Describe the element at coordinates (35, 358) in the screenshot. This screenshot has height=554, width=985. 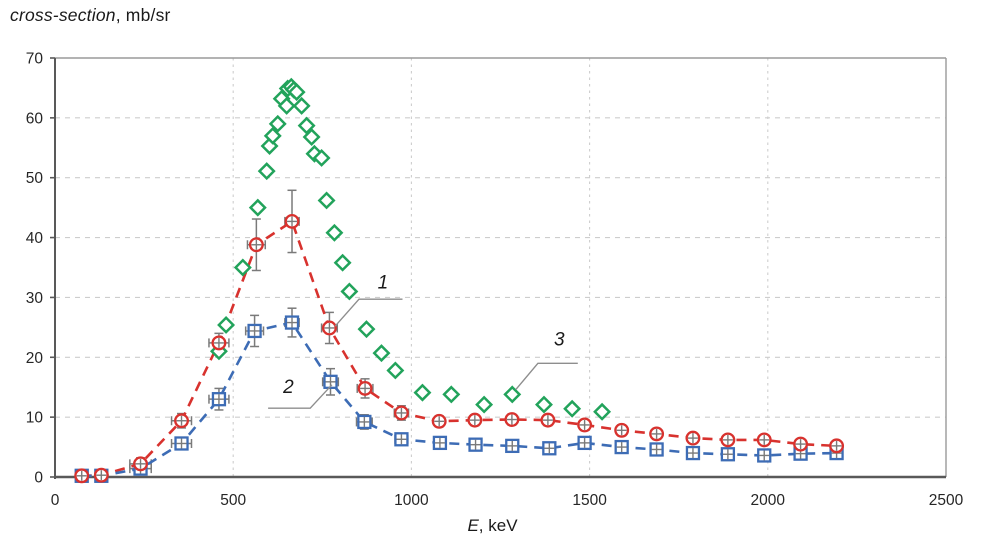
I see `svg-text: 20` at that location.